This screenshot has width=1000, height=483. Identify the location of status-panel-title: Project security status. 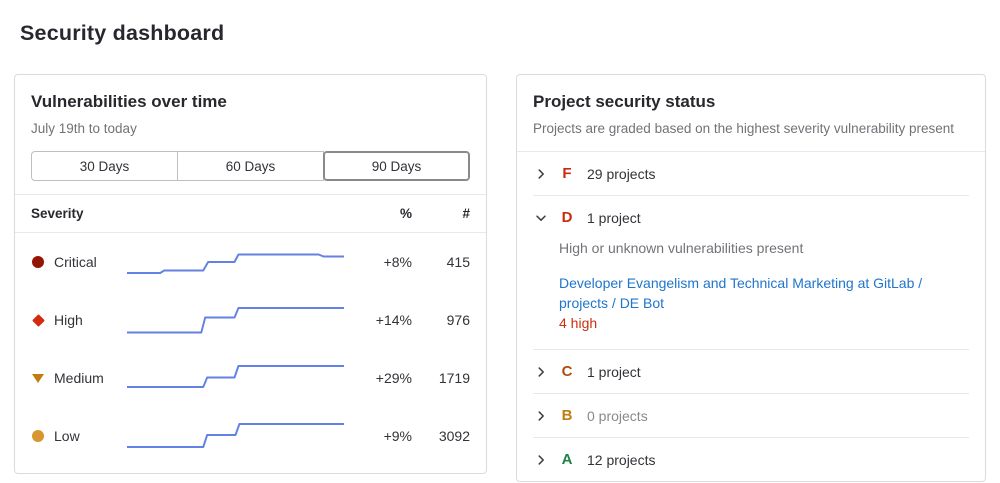
(624, 101).